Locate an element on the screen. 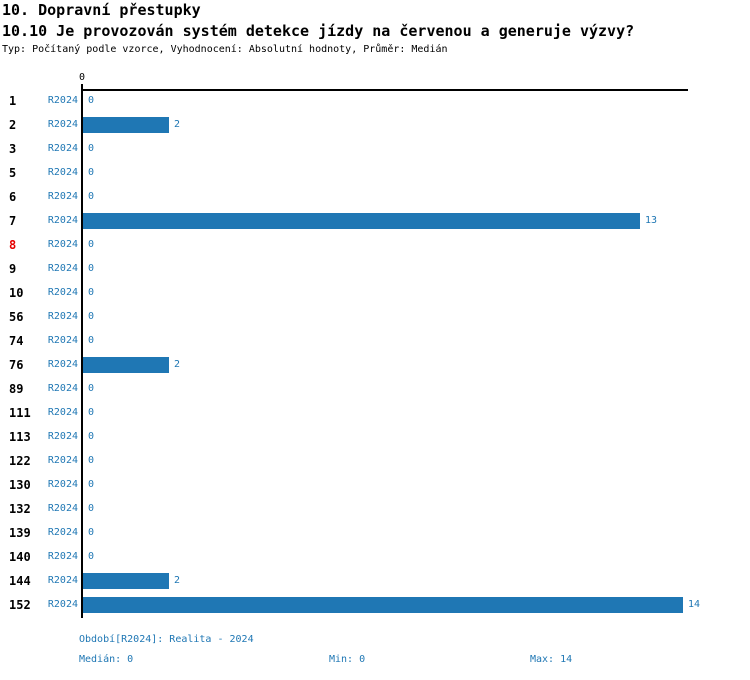 This screenshot has width=750, height=680. row-category-label: 152 is located at coordinates (20, 605).